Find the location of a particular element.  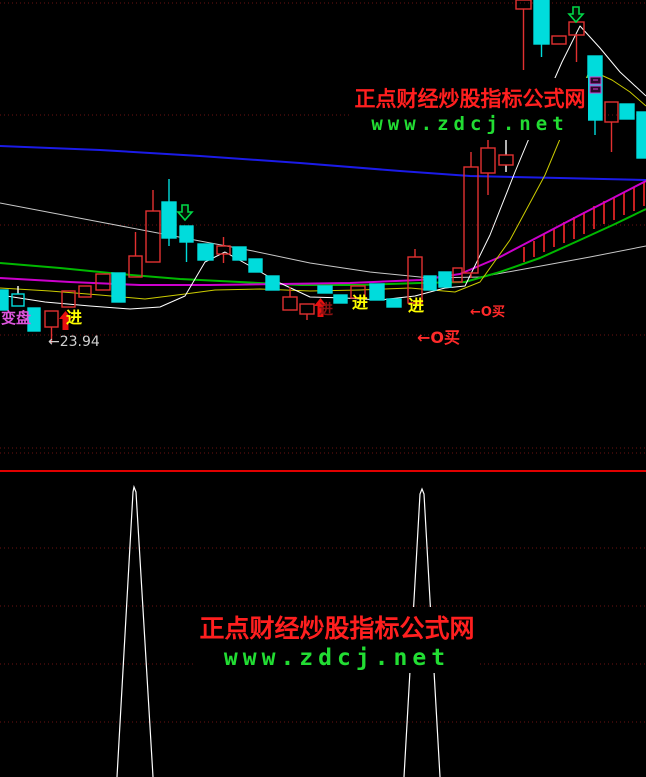

watermark-box-bottom: 正点财经炒股指标公式网 www.zdcj.net is located at coordinates (337, 640).